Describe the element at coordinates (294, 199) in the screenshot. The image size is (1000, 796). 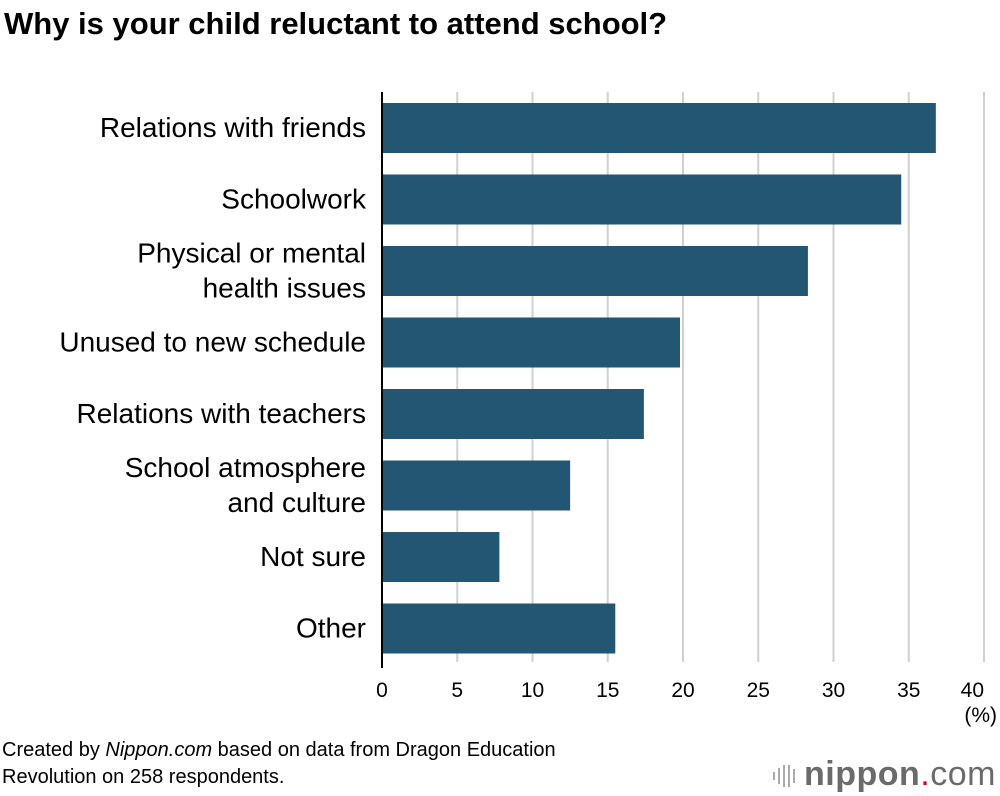
I see `category-label: Schoolwork` at that location.